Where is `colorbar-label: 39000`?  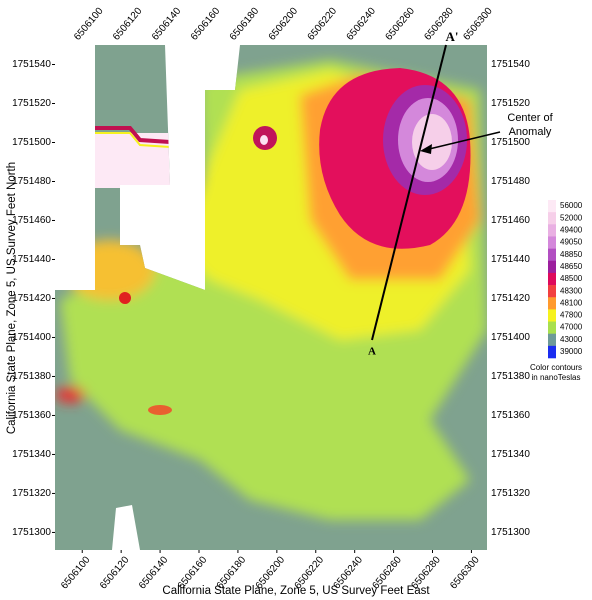
colorbar-label: 39000 is located at coordinates (571, 351).